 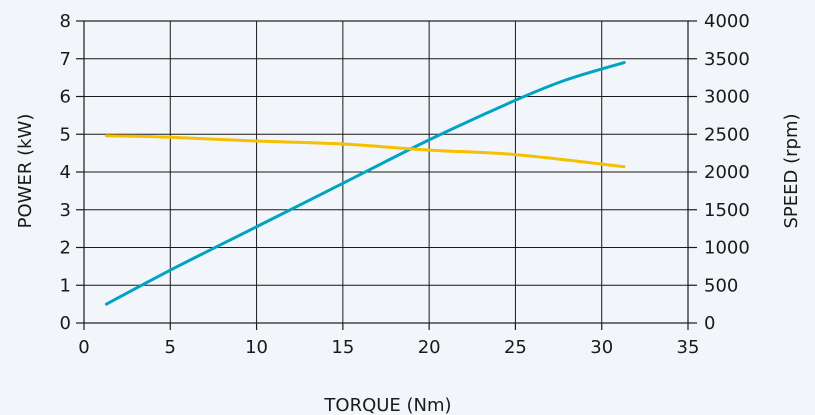 I want to click on y-axis-title: POWER (kW), so click(x=25, y=171).